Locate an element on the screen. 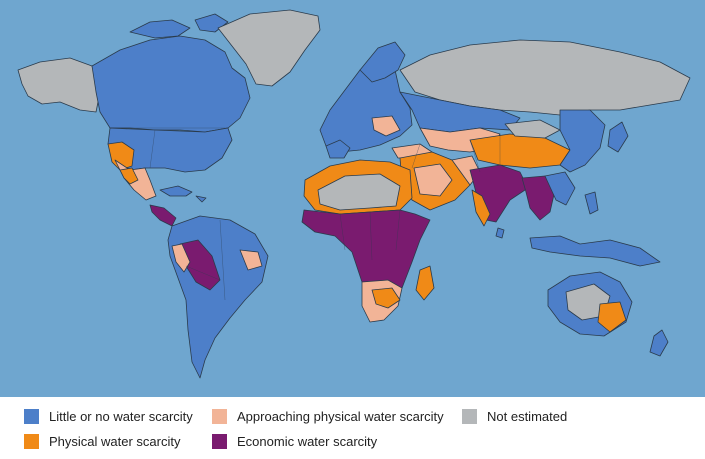 This screenshot has height=459, width=705. legend-label-approaching: Approaching physical water scarcity is located at coordinates (340, 416).